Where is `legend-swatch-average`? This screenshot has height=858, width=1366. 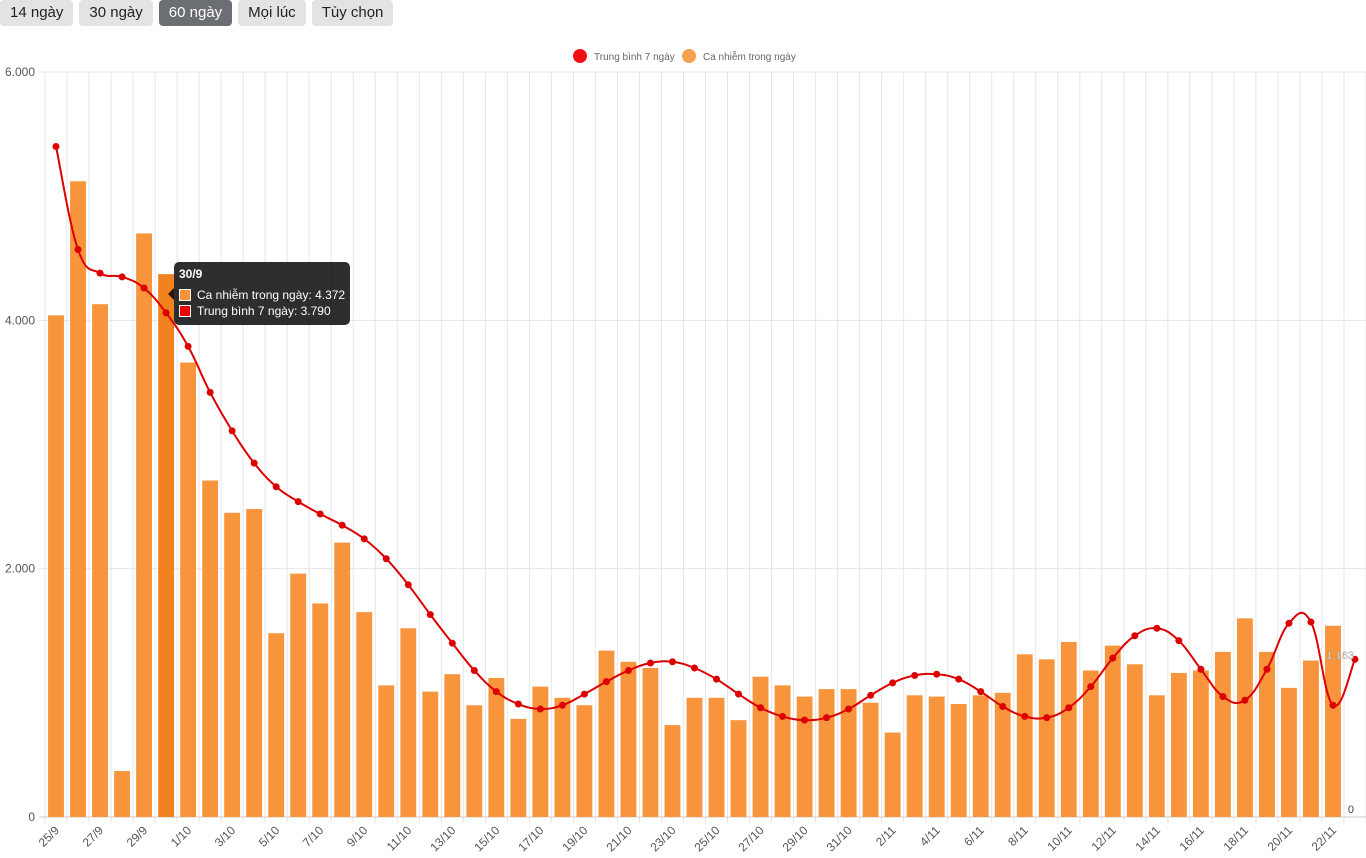
legend-swatch-average is located at coordinates (580, 56).